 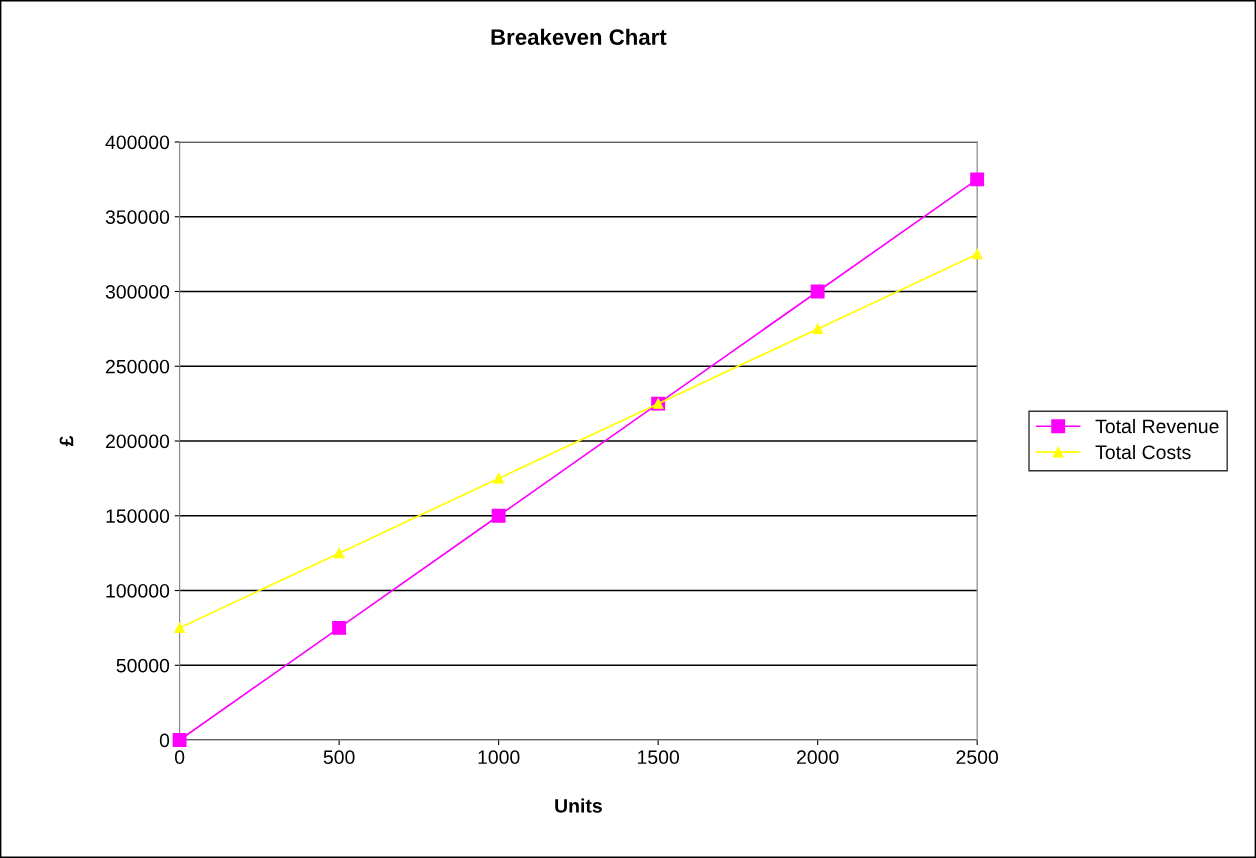 I want to click on x-axis-title: Units, so click(x=578, y=805).